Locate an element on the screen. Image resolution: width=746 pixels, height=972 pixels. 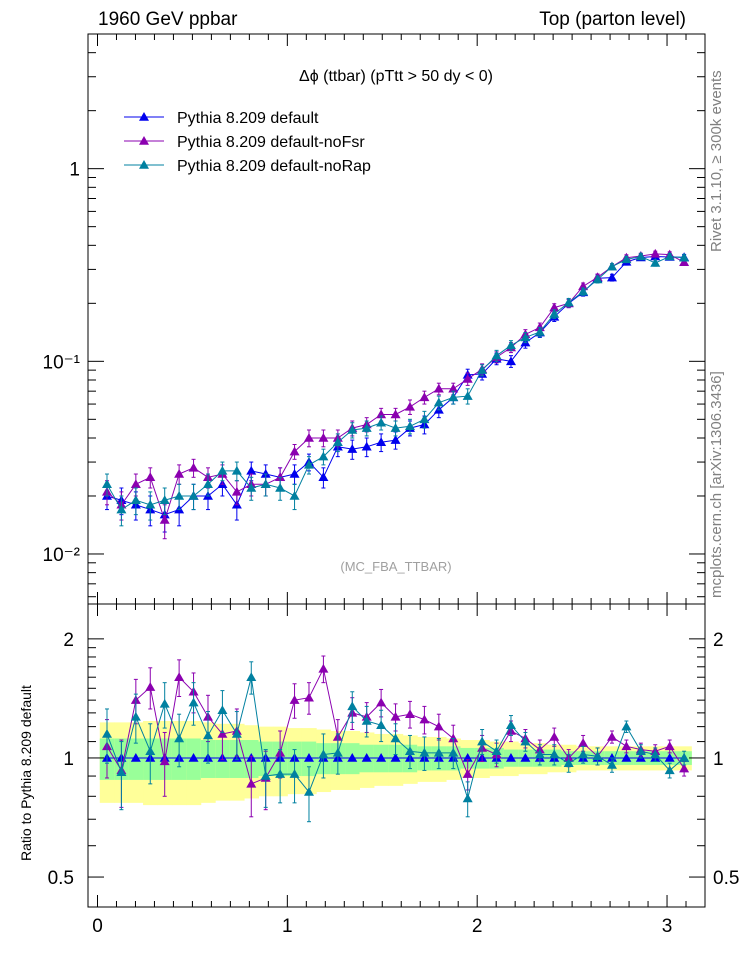
y-tick-label: 1 is located at coordinates (68, 759).